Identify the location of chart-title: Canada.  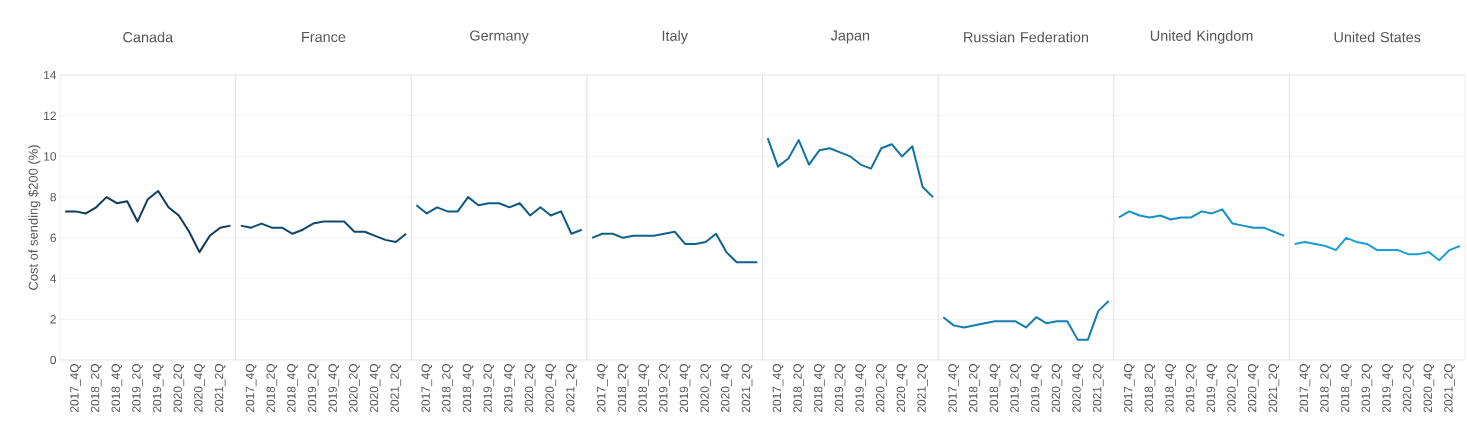
(148, 37).